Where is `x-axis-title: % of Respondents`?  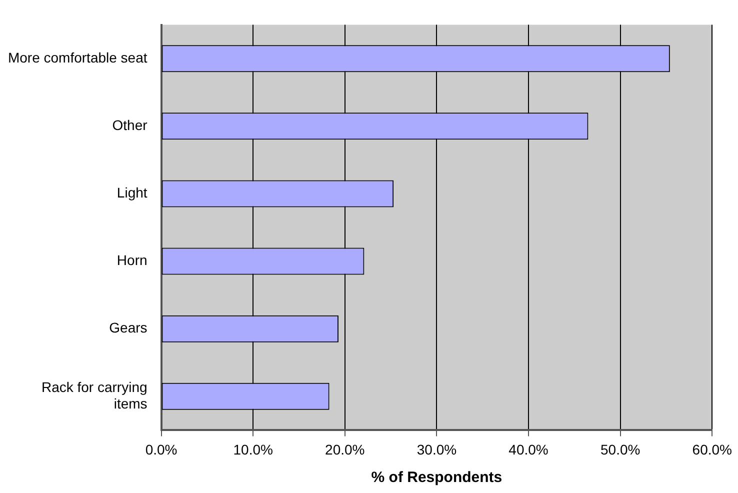 x-axis-title: % of Respondents is located at coordinates (436, 477).